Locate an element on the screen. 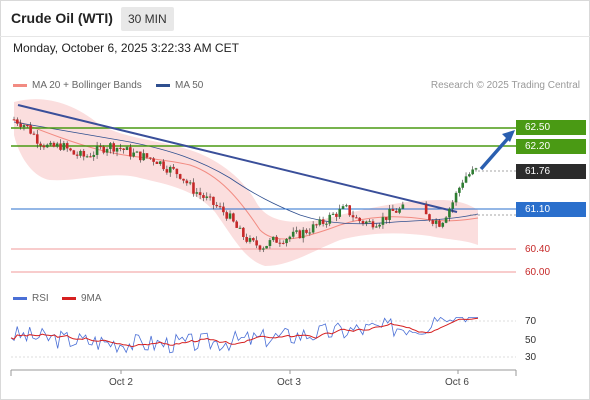 This screenshot has width=590, height=400. ma50-label: MA 50 is located at coordinates (189, 85).